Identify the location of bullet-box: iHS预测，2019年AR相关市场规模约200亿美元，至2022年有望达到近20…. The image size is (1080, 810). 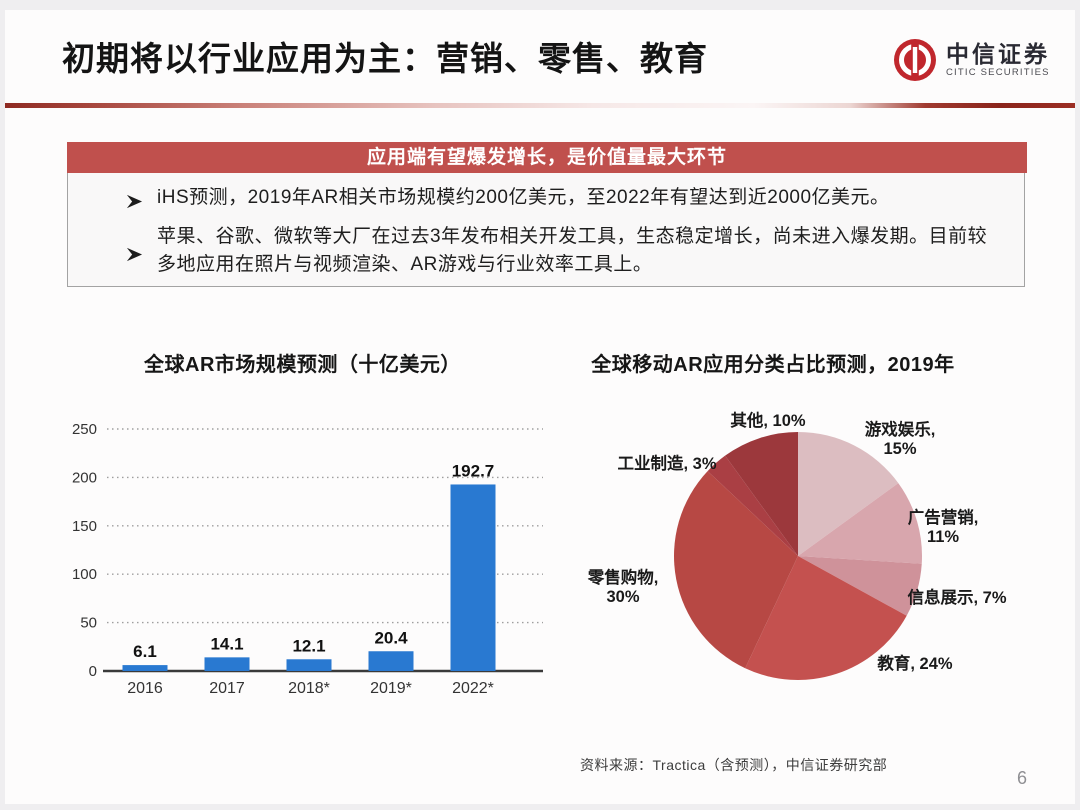
(546, 230).